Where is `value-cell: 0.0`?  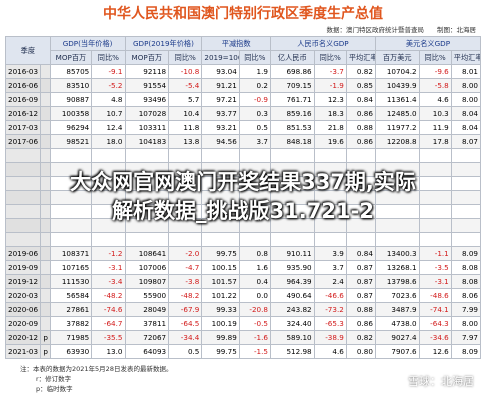
value-cell: 0.0 is located at coordinates (254, 295).